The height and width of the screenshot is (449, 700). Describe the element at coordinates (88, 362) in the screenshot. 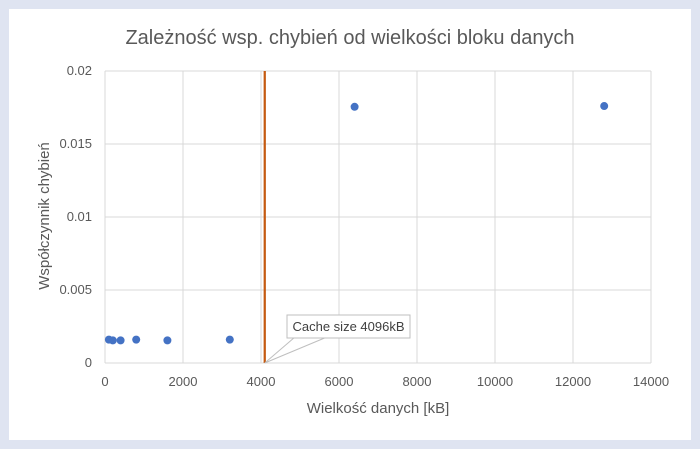

I see `y-tick-label: 0` at that location.